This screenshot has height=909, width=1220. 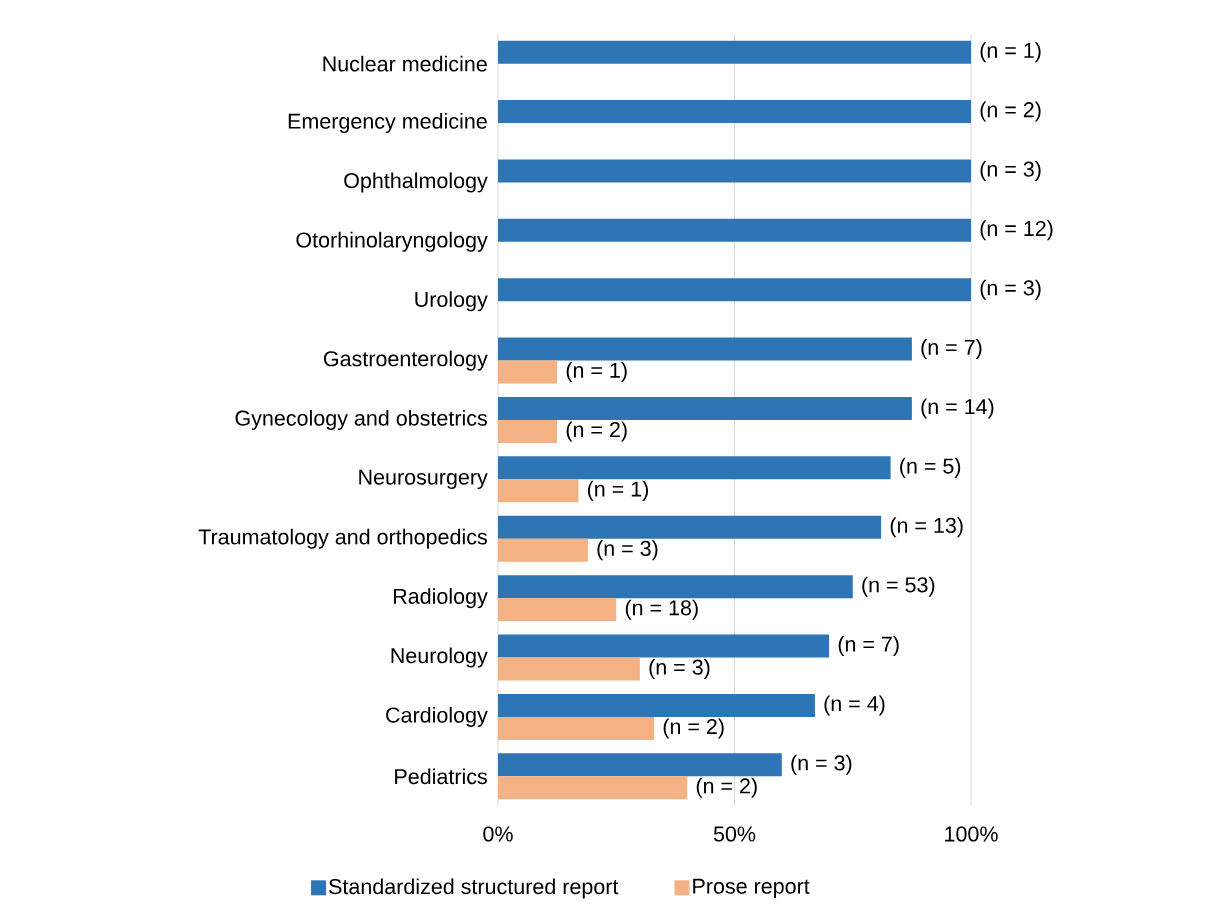 I want to click on y-tick-label: Urology, so click(x=451, y=301).